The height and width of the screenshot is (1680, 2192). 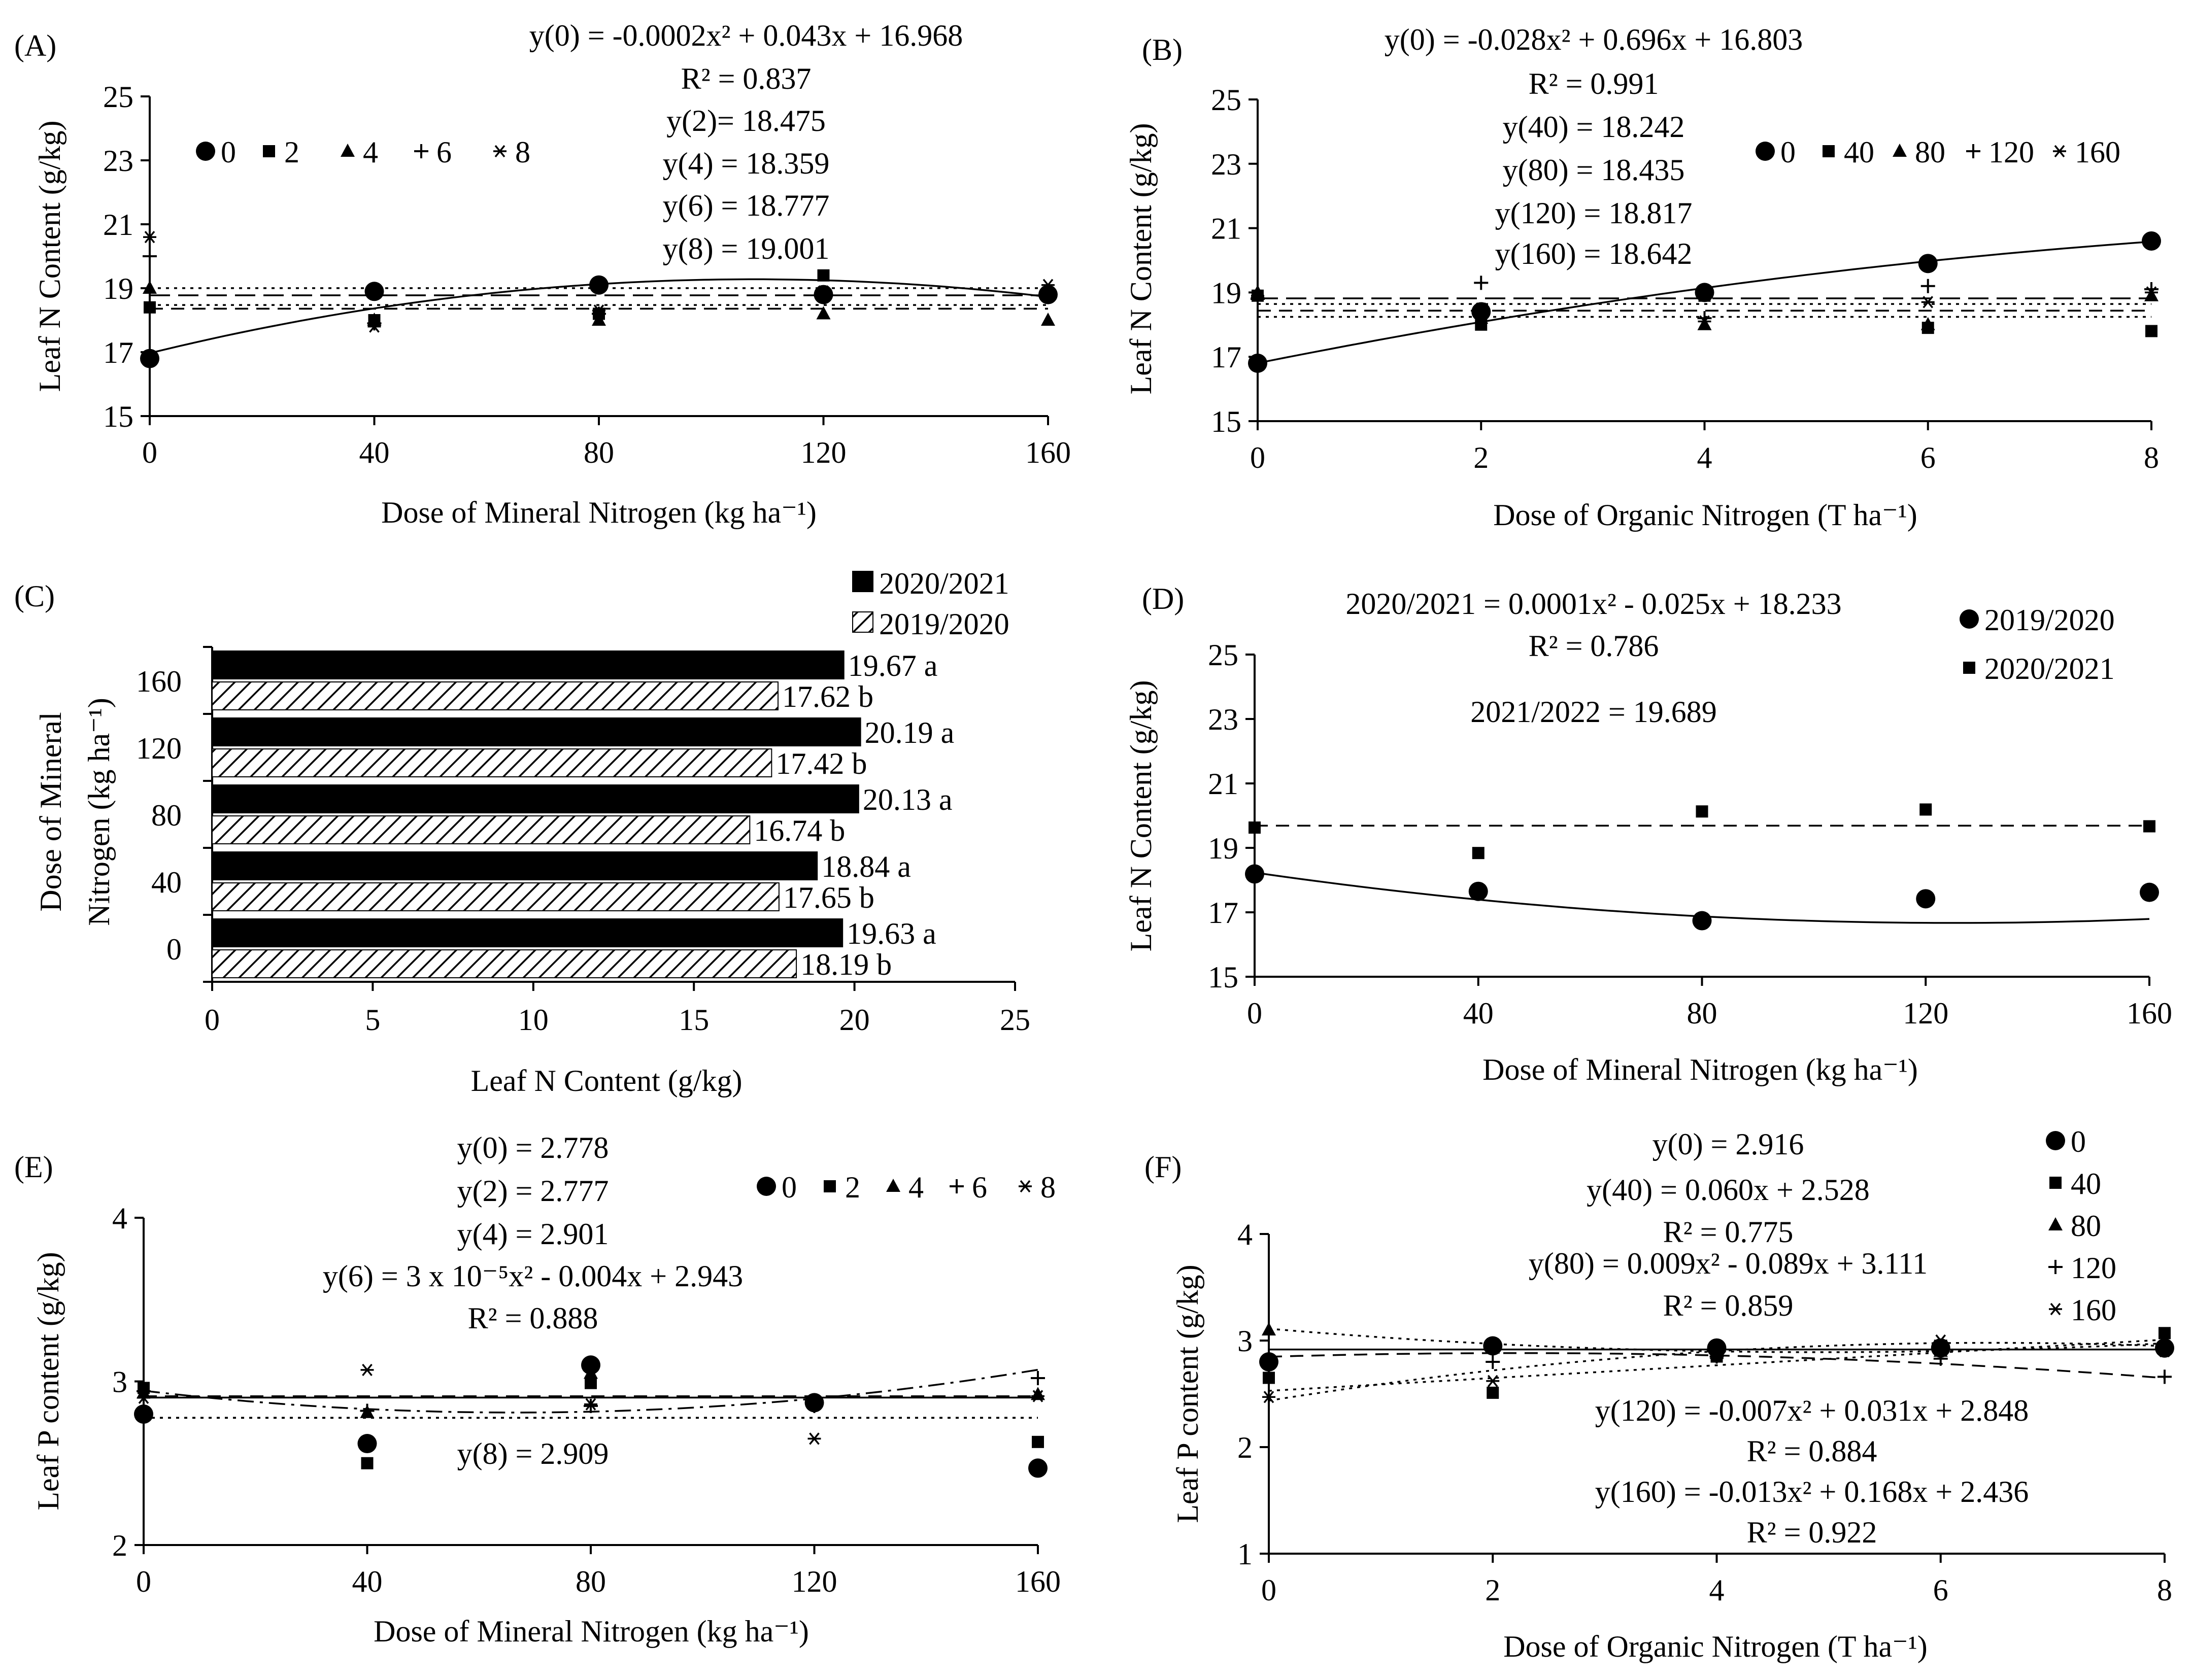 What do you see at coordinates (846, 964) in the screenshot?
I see `bar-value-label: 18.19 b` at bounding box center [846, 964].